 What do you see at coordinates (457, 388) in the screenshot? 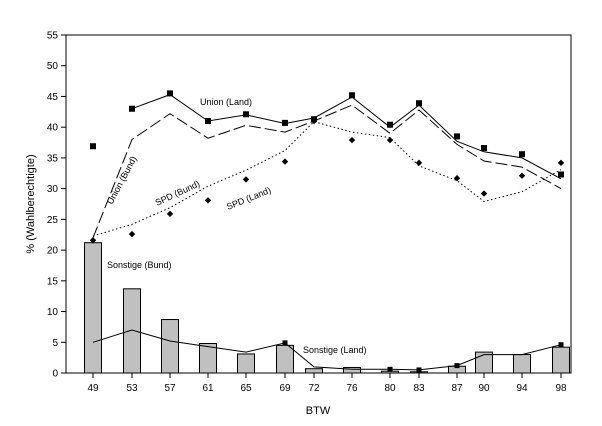
I see `x-tick-label-87: 87` at bounding box center [457, 388].